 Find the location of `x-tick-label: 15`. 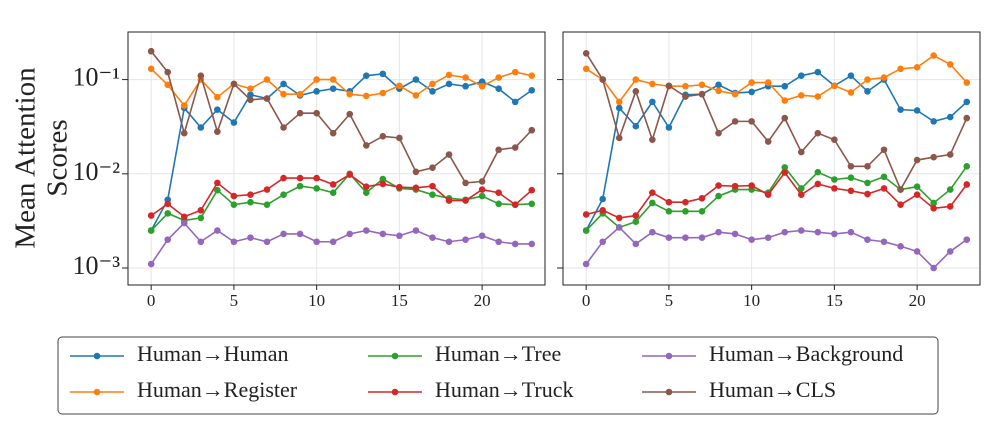

x-tick-label: 15 is located at coordinates (399, 300).